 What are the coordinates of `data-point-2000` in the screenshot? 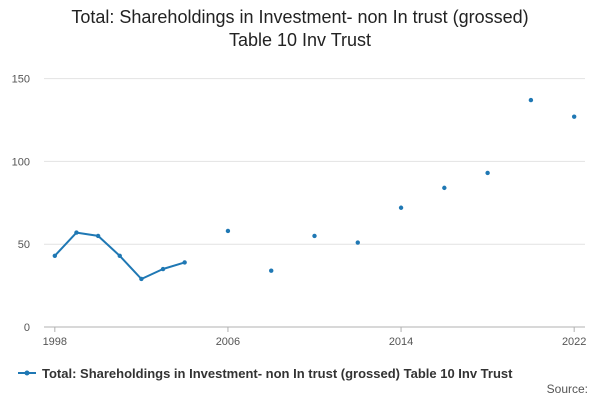 It's located at (98, 236).